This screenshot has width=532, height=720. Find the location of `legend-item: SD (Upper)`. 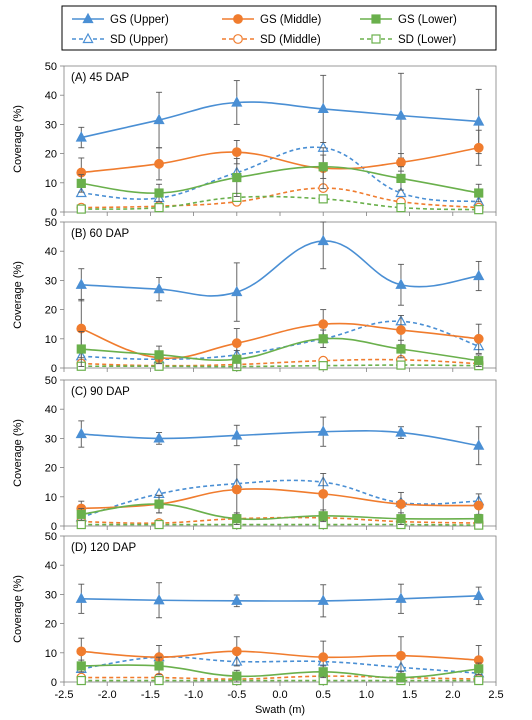

legend-item: SD (Upper) is located at coordinates (120, 39).